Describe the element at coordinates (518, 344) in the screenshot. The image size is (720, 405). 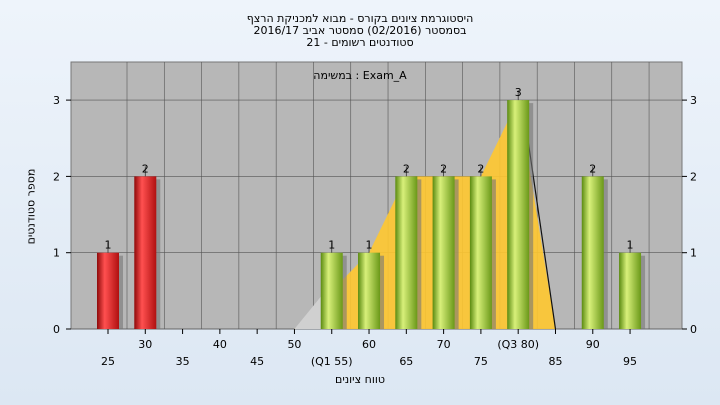
I see `x-tick-label: (Q3 80)` at that location.